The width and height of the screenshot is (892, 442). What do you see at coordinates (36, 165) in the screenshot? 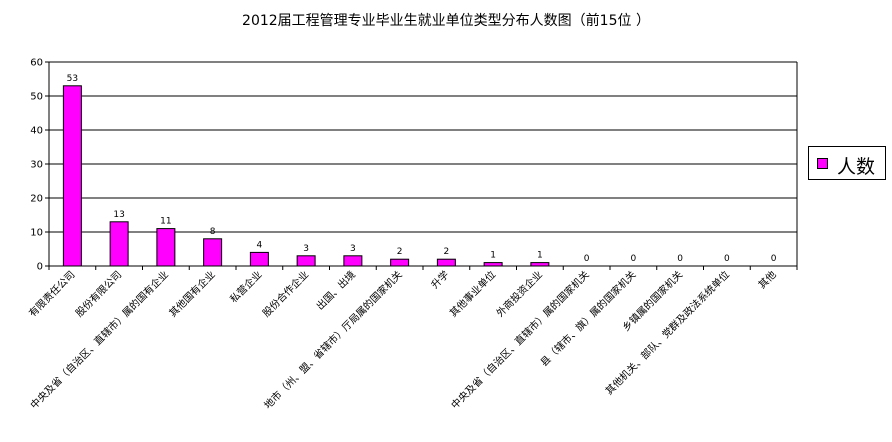
I see `y-tick-label: 30` at bounding box center [36, 165].